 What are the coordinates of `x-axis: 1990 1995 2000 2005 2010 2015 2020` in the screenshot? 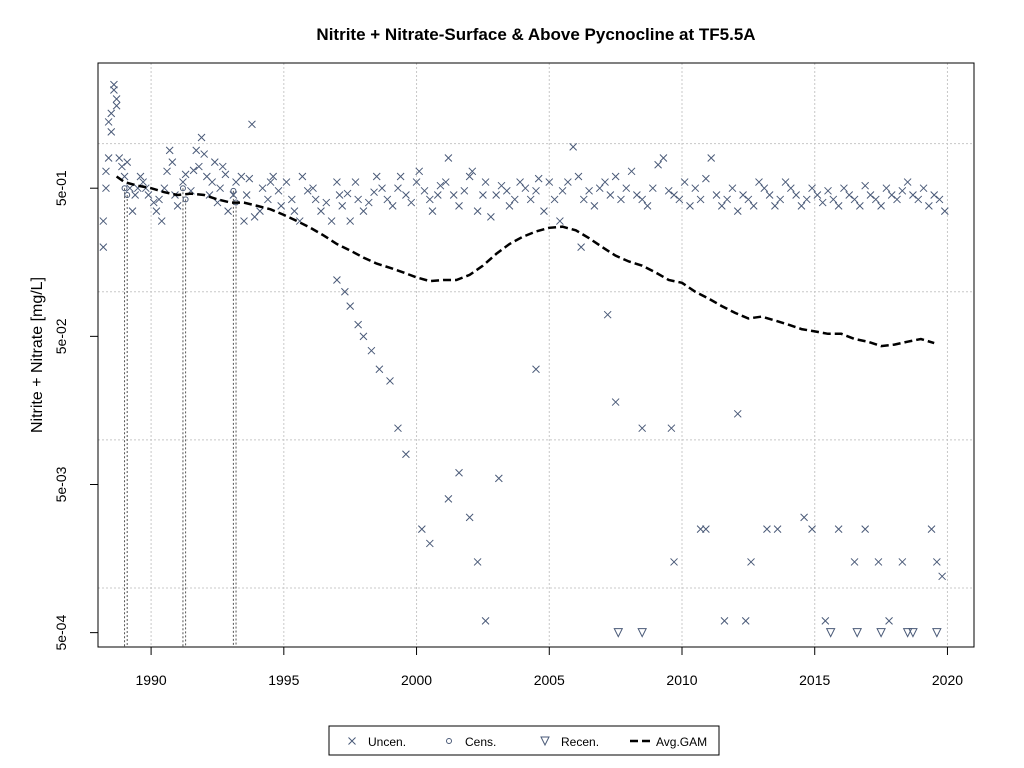 It's located at (549, 667).